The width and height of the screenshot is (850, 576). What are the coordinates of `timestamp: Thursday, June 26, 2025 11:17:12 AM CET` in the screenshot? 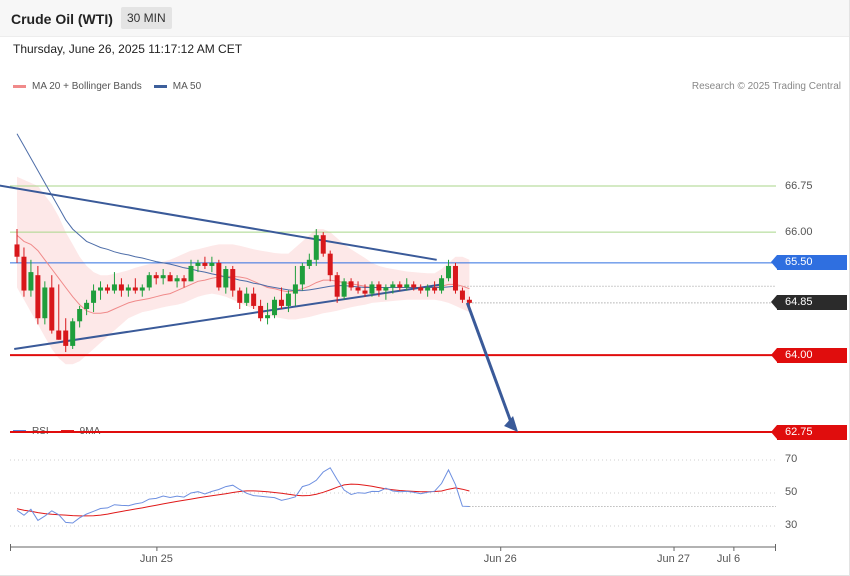 It's located at (128, 49).